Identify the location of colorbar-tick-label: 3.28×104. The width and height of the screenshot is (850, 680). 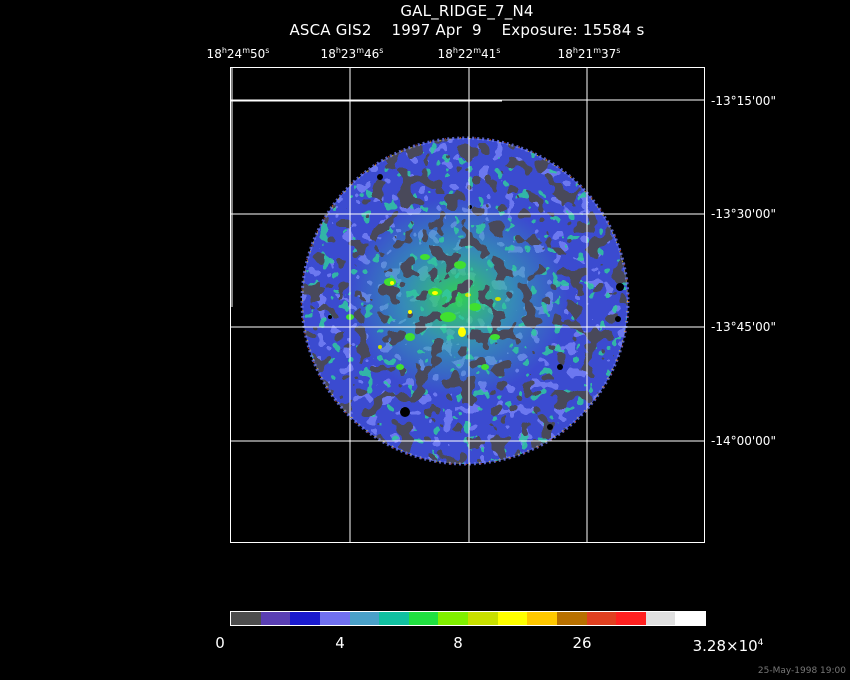
(728, 646).